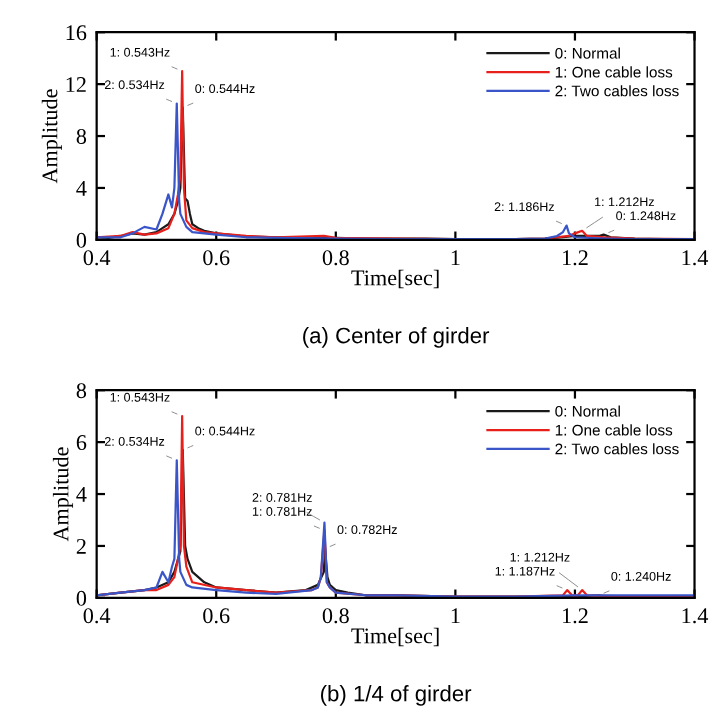 Image resolution: width=716 pixels, height=716 pixels. Describe the element at coordinates (81, 546) in the screenshot. I see `y-tick-label: 2` at that location.